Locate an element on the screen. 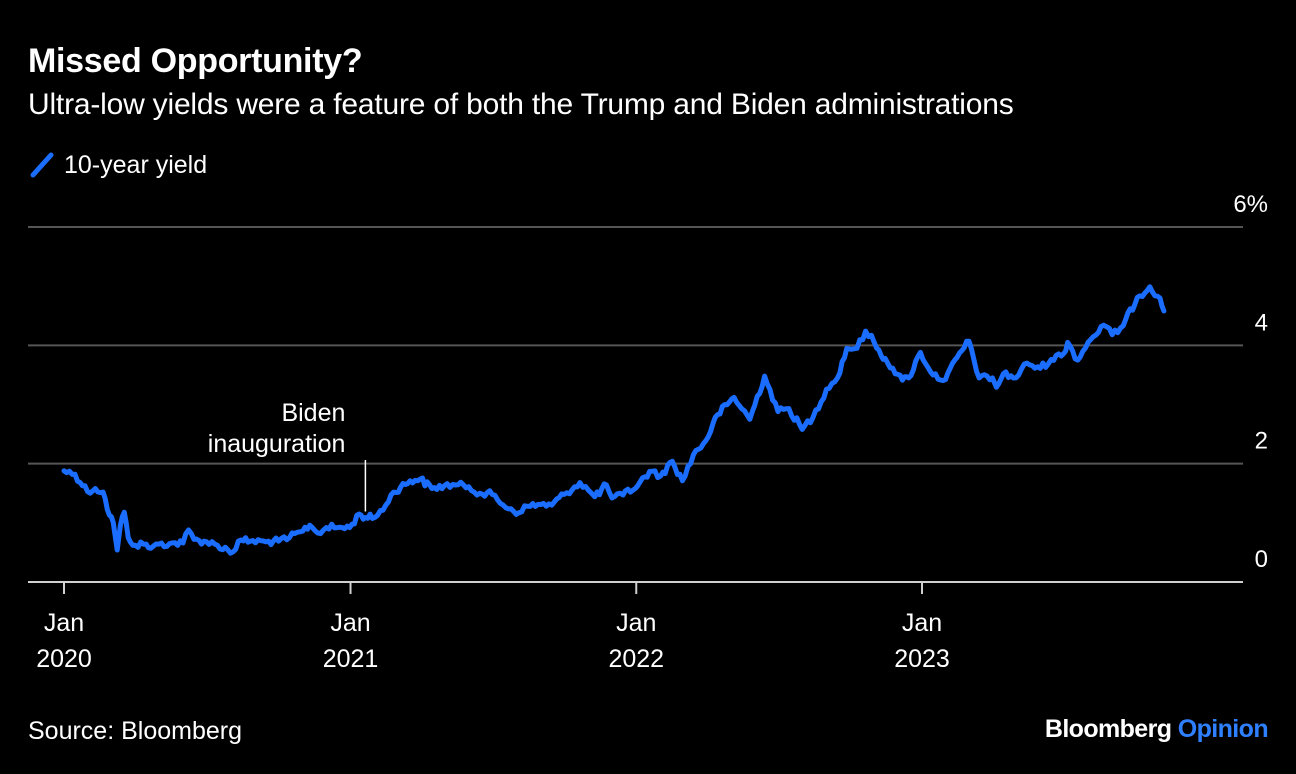  chart-title: Missed Opportunity? is located at coordinates (195, 61).